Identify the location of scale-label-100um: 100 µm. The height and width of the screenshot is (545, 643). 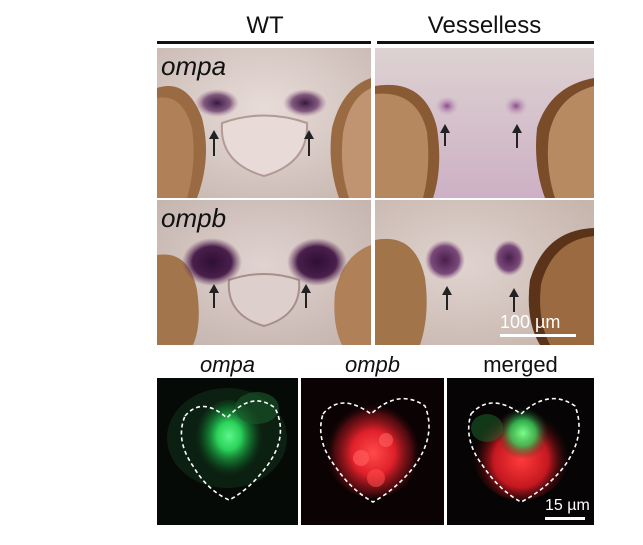
(530, 322).